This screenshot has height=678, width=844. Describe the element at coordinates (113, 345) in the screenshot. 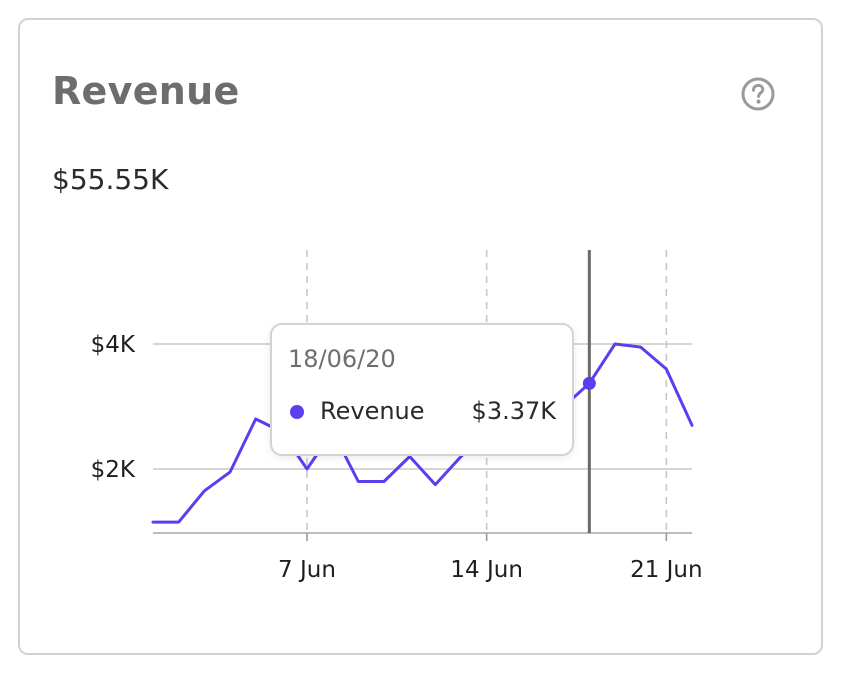

I see `y-tick-label: $4K` at that location.